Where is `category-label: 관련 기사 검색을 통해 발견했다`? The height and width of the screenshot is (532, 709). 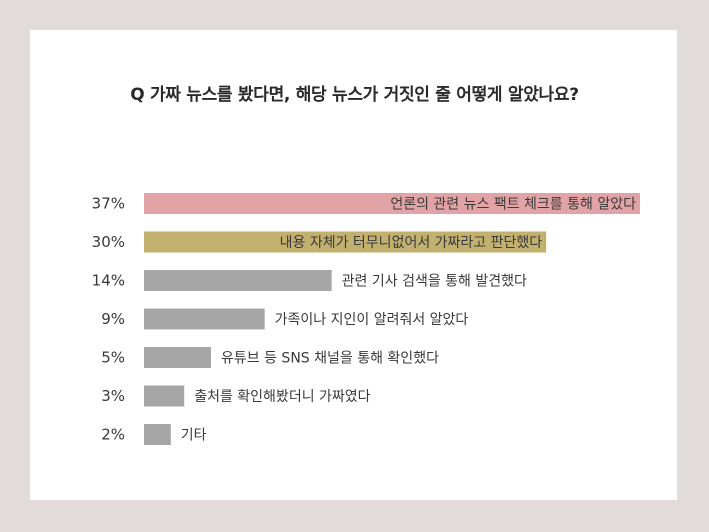 category-label: 관련 기사 검색을 통해 발견했다 is located at coordinates (434, 282).